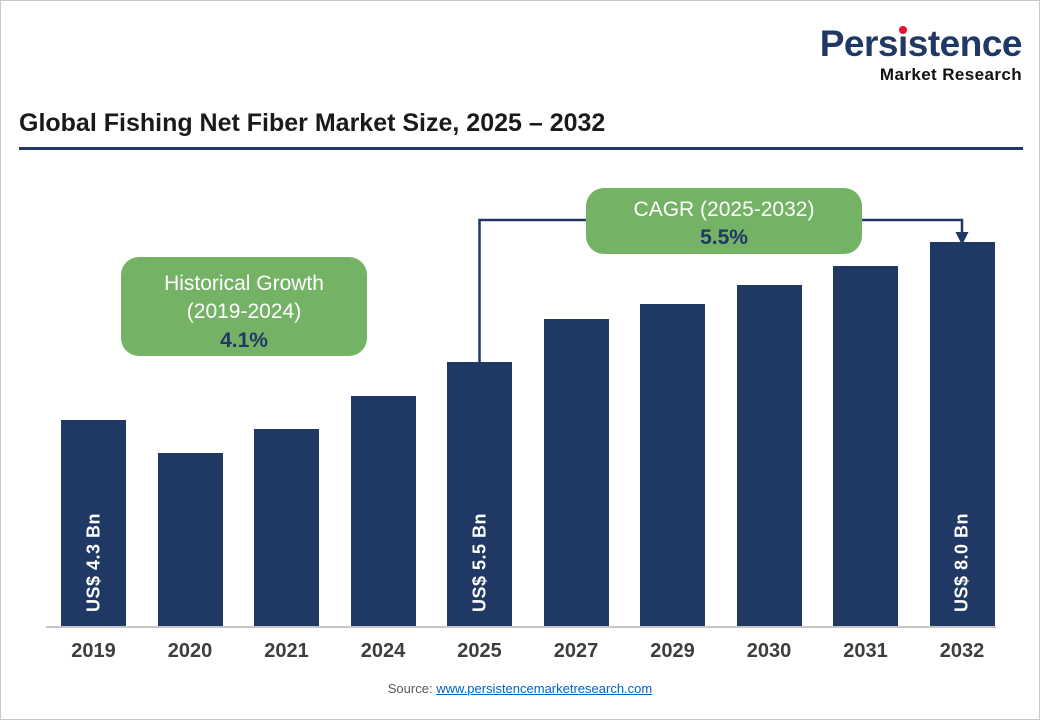 This screenshot has width=1040, height=720. Describe the element at coordinates (576, 472) in the screenshot. I see `bar-2027` at that location.